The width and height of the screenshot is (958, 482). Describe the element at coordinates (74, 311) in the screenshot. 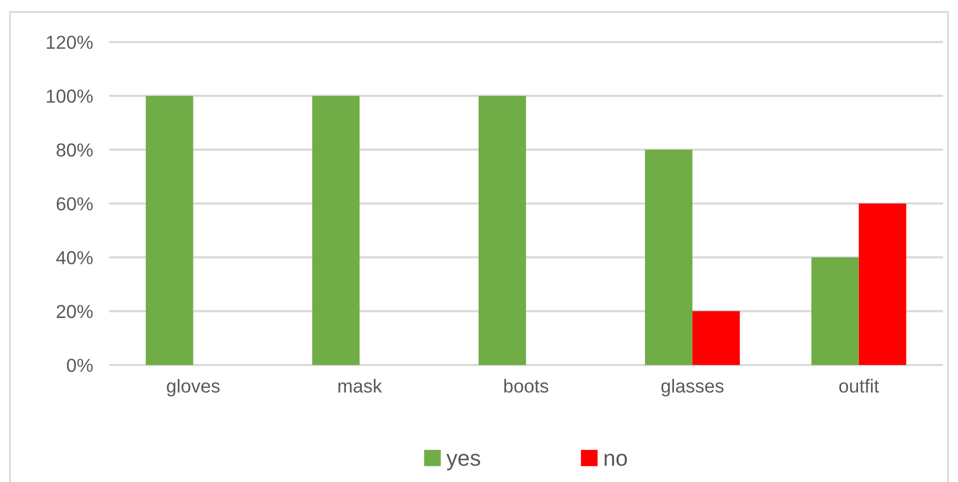

I see `y-tick-label: 20%` at that location.